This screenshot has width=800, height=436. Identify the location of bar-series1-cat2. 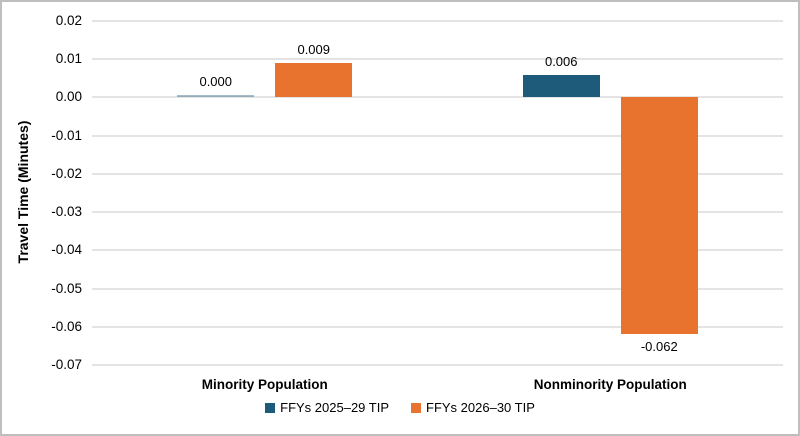
(561, 86).